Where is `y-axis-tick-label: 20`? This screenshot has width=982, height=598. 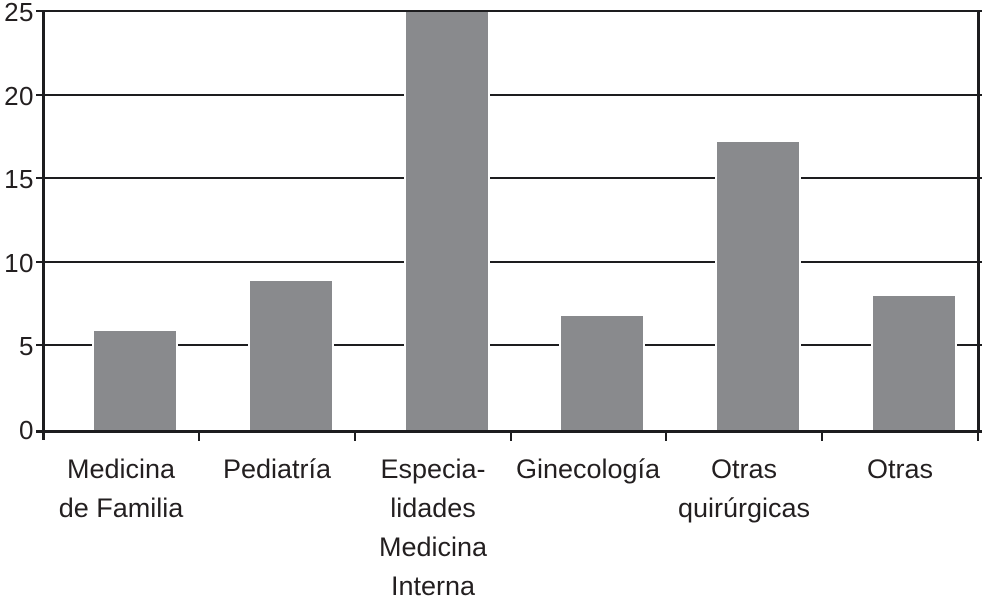 y-axis-tick-label: 20 is located at coordinates (19, 96).